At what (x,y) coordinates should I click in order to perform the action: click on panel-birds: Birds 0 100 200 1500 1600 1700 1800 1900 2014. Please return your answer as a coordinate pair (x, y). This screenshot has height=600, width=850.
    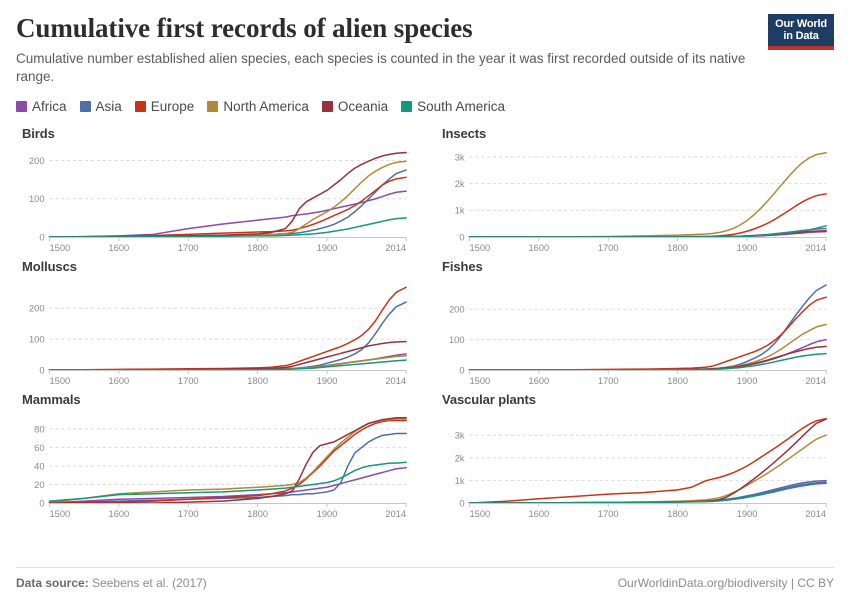
    Looking at the image, I should click on (215, 190).